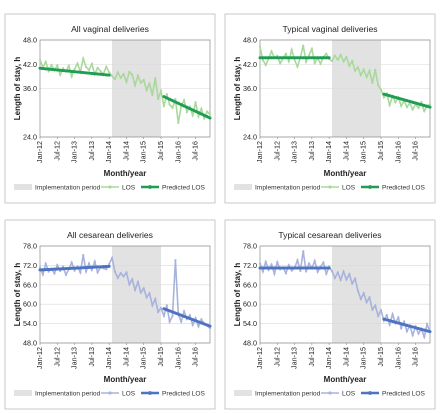  Describe the element at coordinates (30, 88) in the screenshot. I see `y-tick-label: 36.0` at that location.